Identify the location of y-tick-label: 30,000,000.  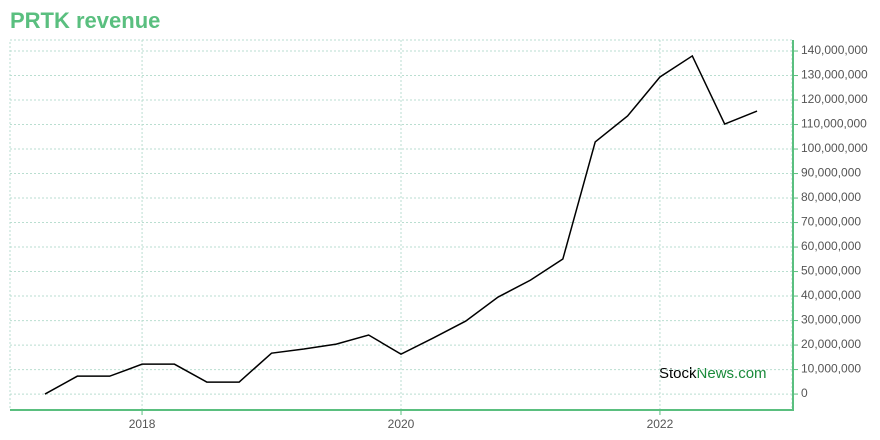
(831, 320).